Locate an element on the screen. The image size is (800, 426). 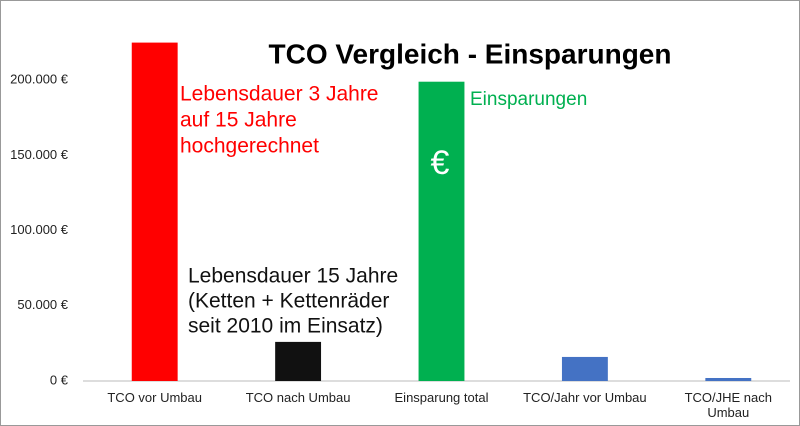
annotation: Einsparungen is located at coordinates (528, 99).